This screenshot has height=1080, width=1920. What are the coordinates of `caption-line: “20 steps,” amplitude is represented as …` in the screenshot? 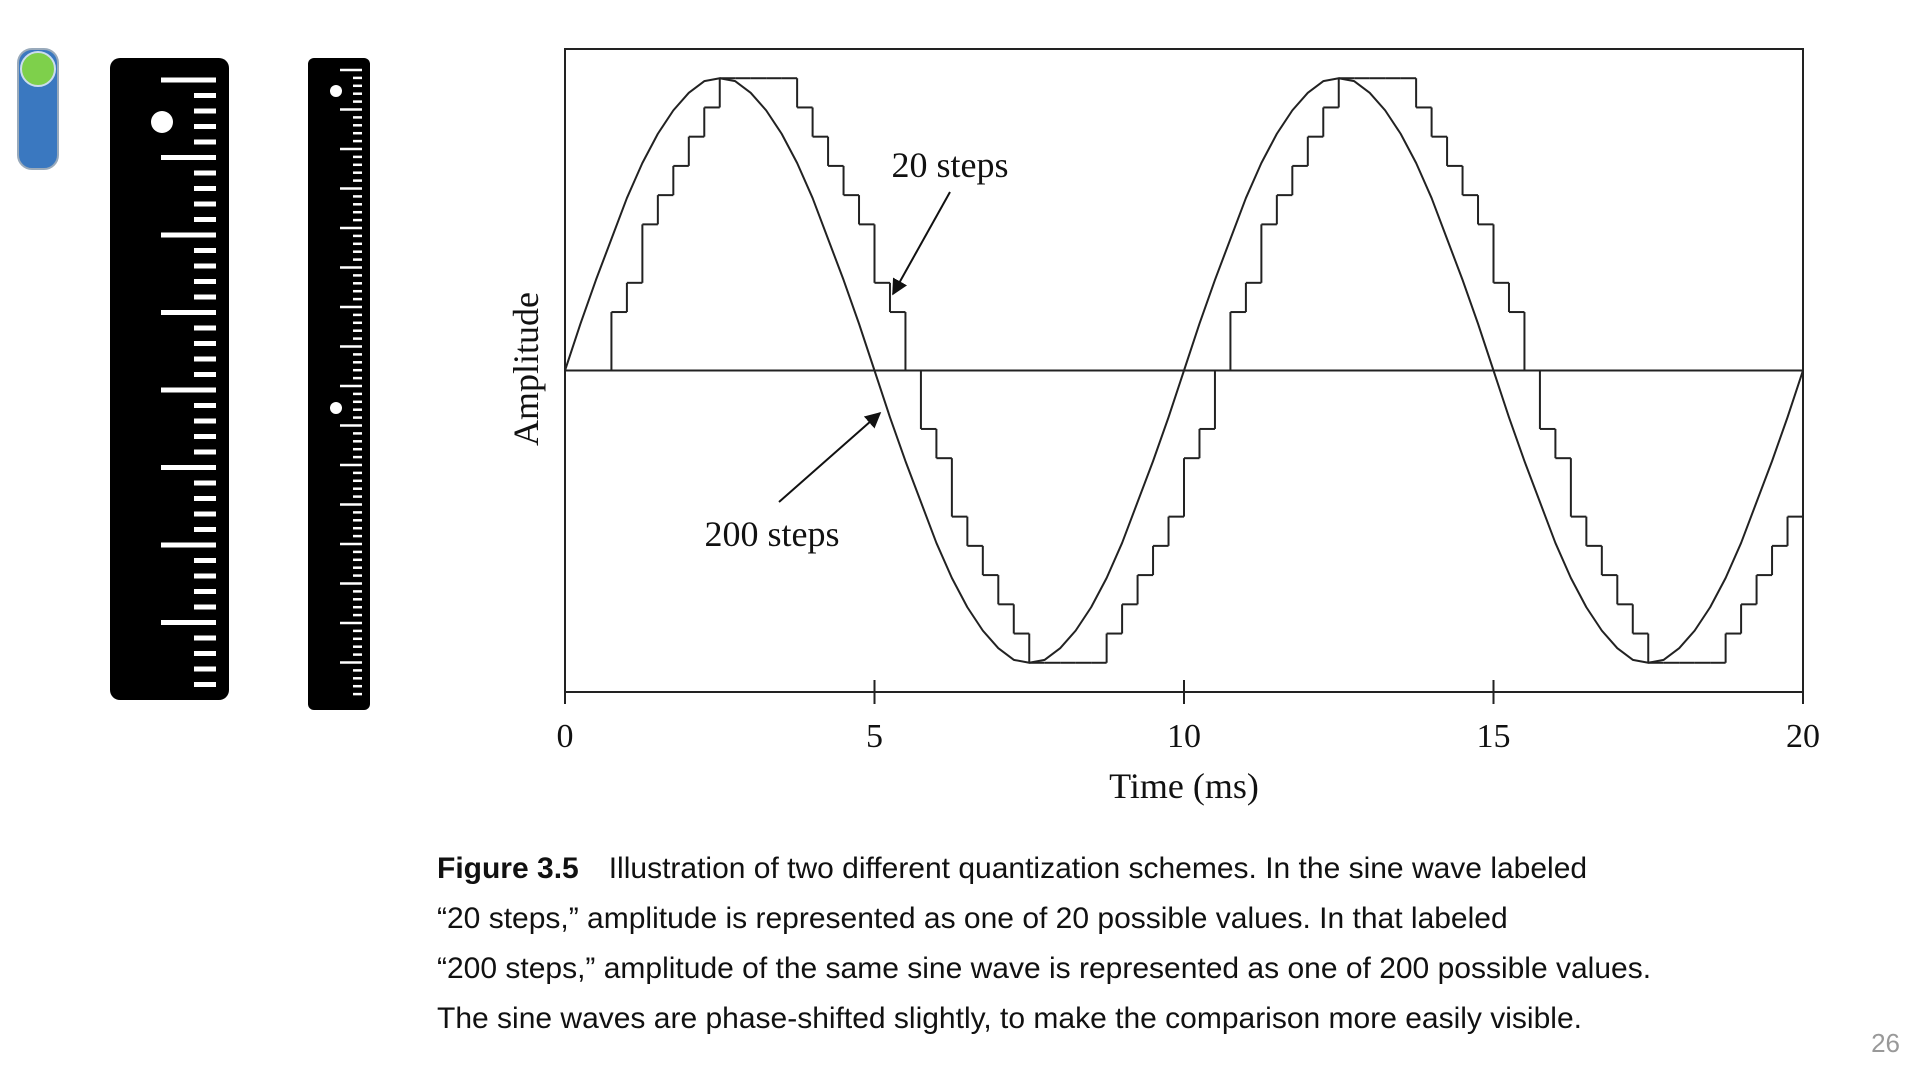 It's located at (972, 918).